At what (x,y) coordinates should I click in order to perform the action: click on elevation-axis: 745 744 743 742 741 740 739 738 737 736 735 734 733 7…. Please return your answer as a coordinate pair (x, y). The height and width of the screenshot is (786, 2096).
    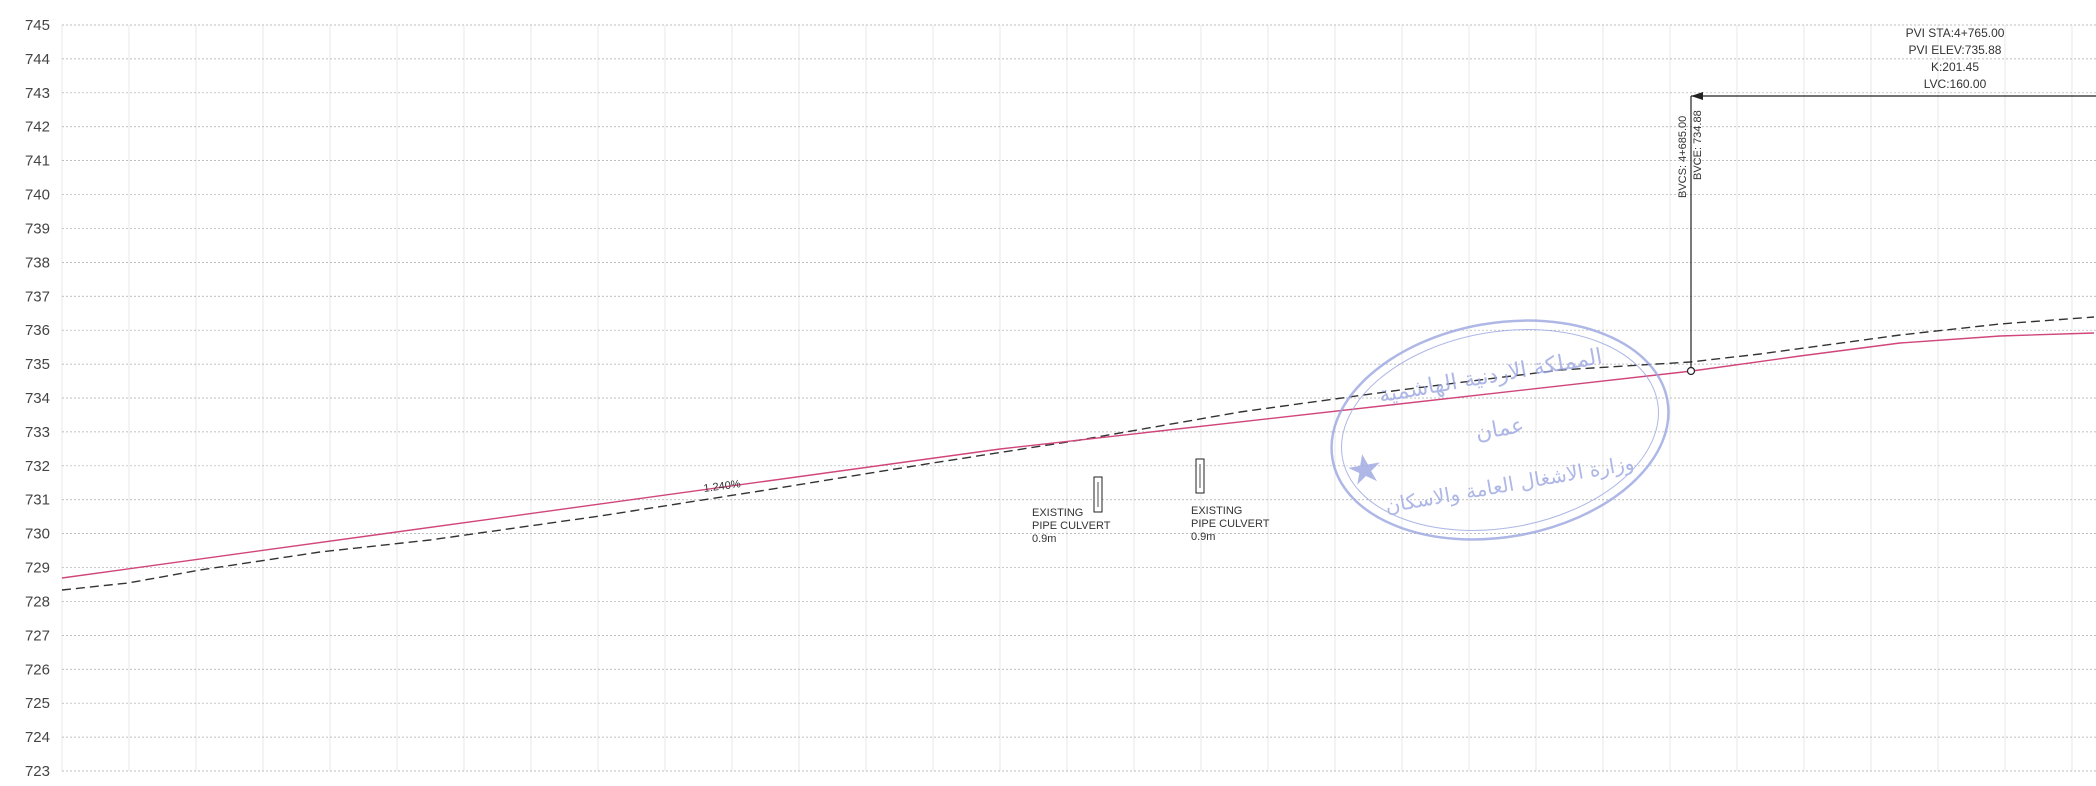
    Looking at the image, I should click on (37, 398).